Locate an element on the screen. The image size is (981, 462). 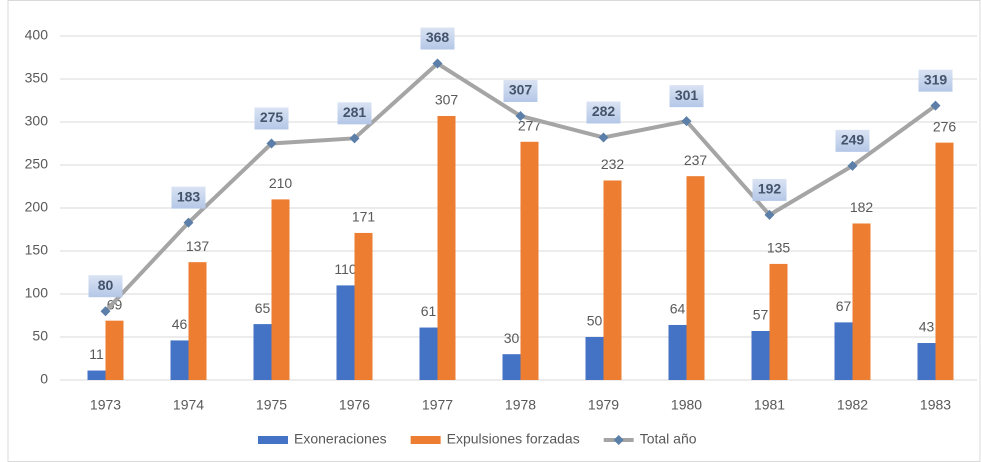
legend-marker is located at coordinates (618, 440).